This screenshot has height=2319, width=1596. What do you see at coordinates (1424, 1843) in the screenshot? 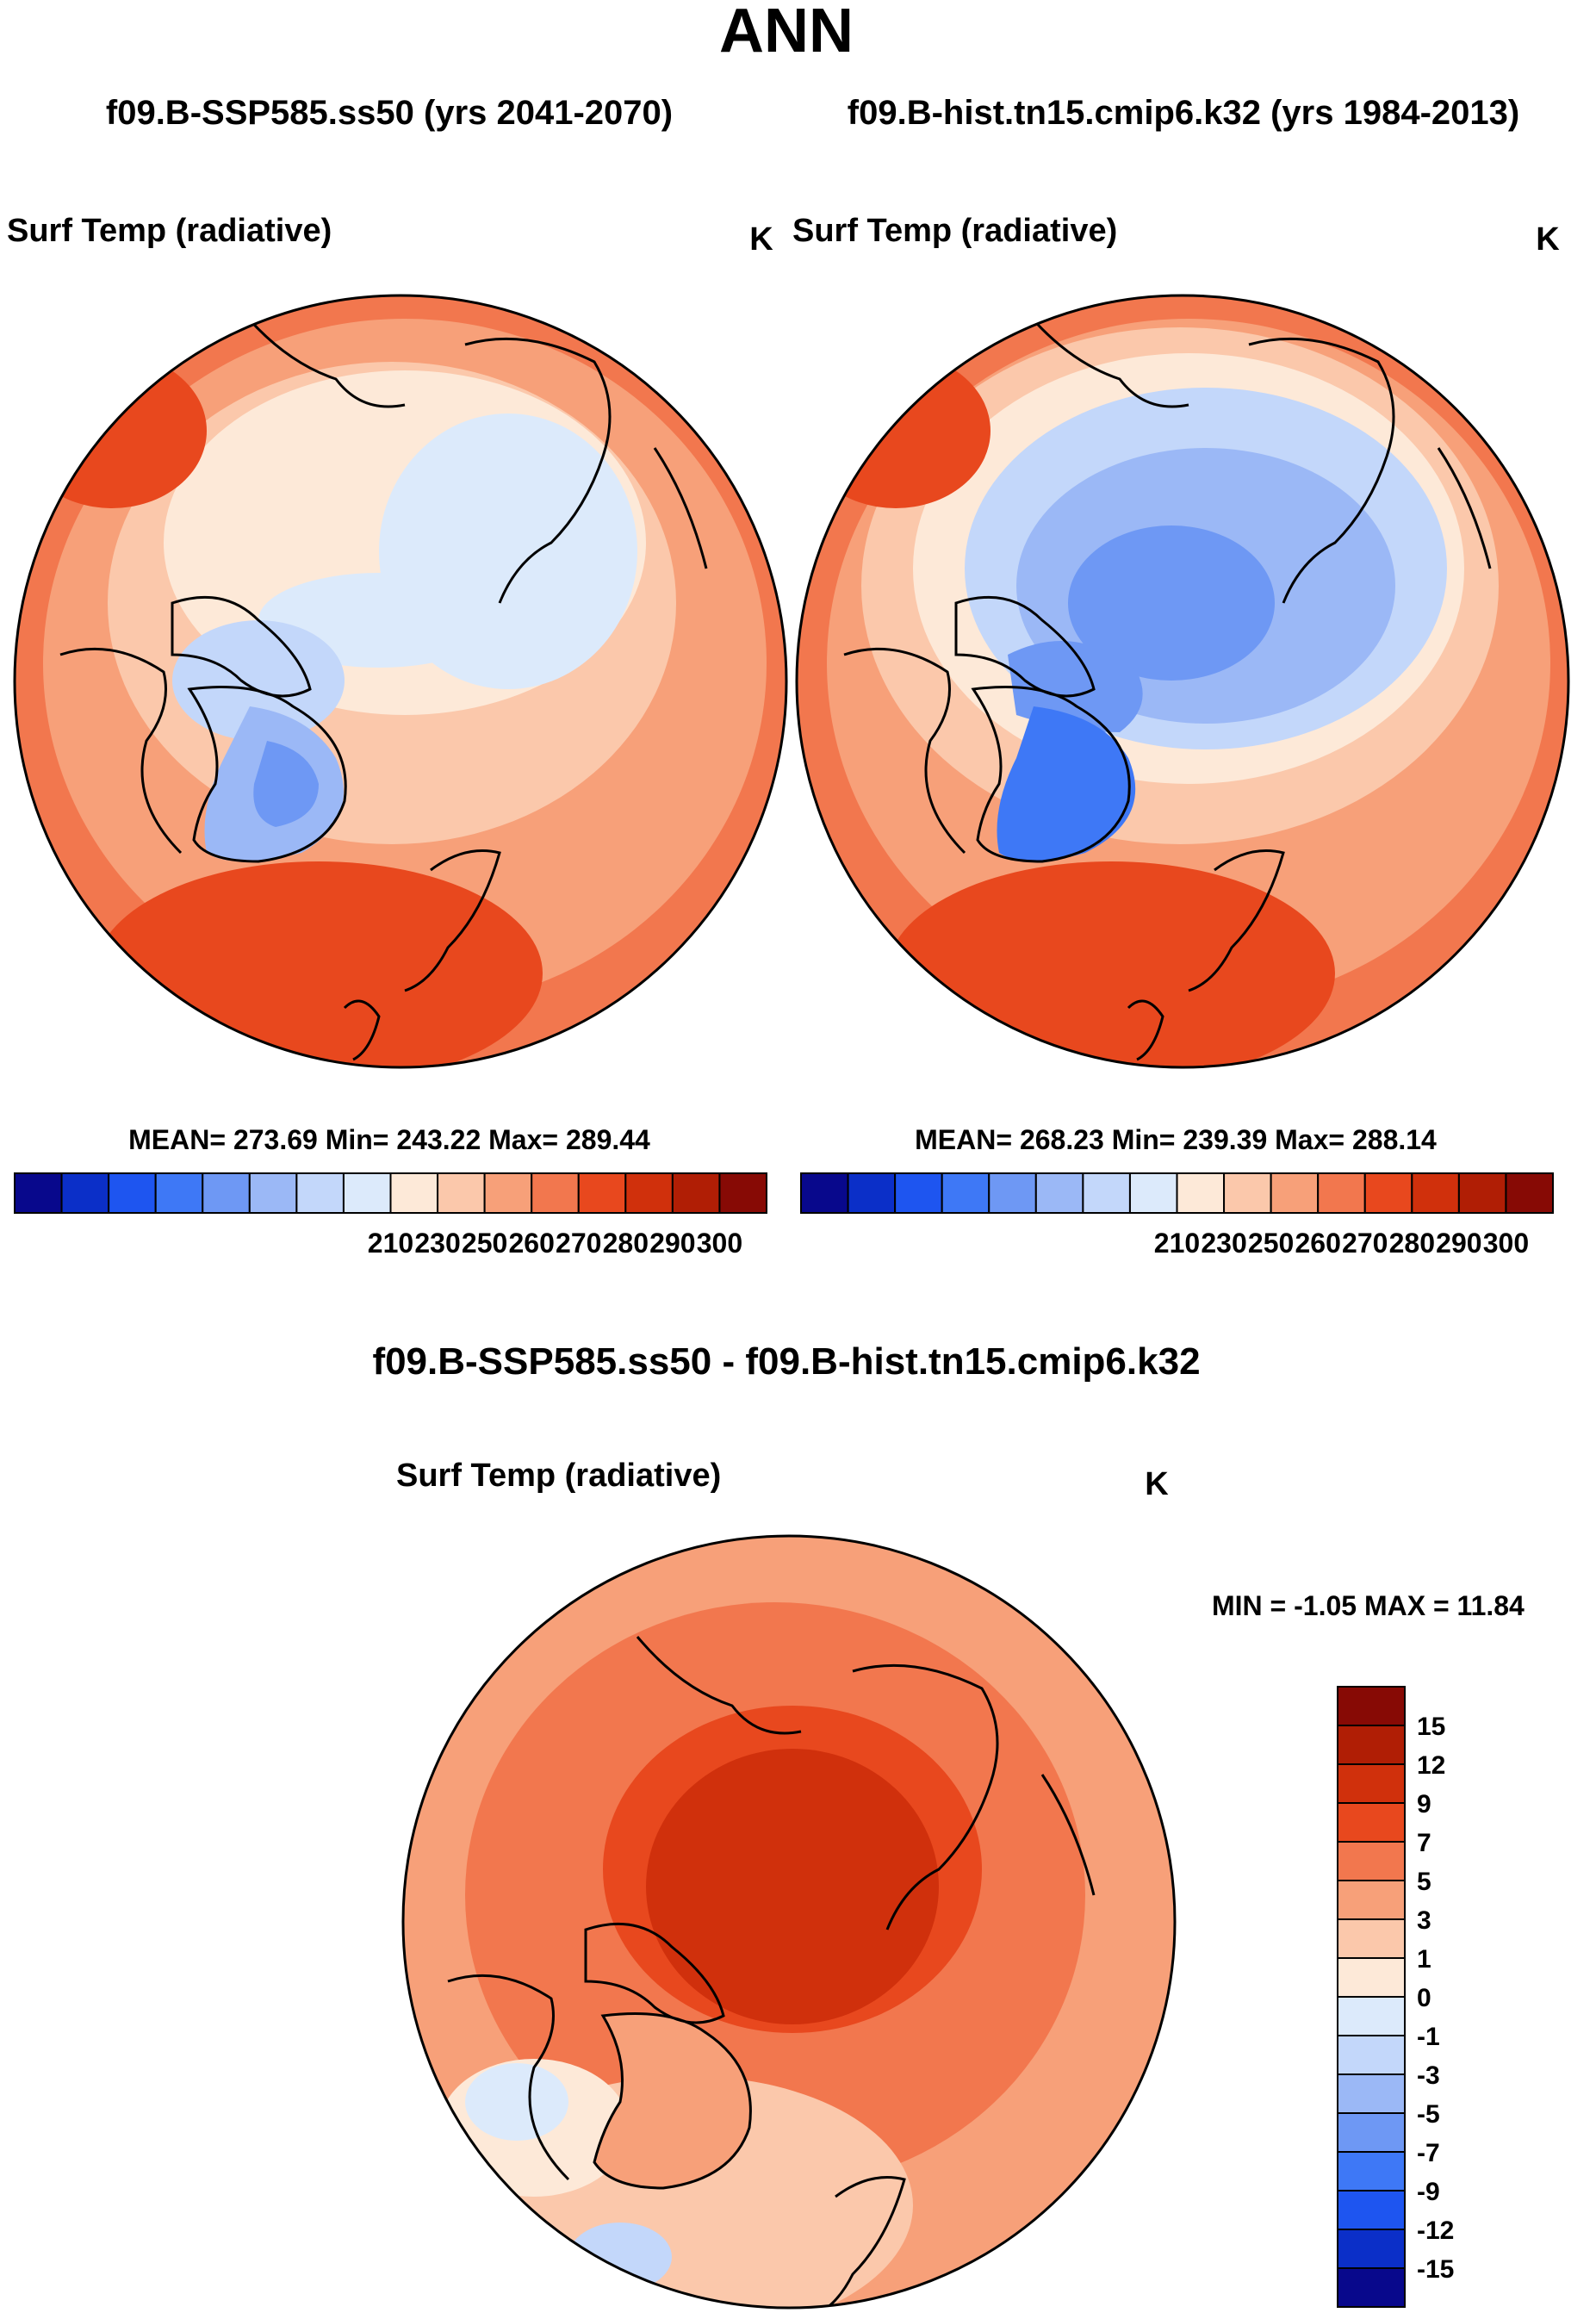
I see `difference-colorbar-tick-label: 7` at bounding box center [1424, 1843].